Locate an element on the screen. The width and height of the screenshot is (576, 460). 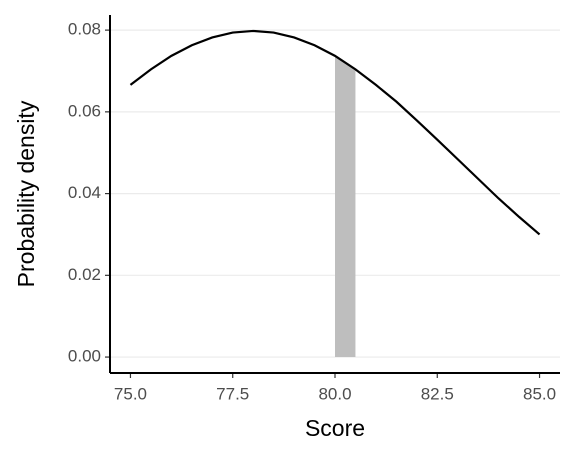
y-tick-label: 0.00 is located at coordinates (84, 356).